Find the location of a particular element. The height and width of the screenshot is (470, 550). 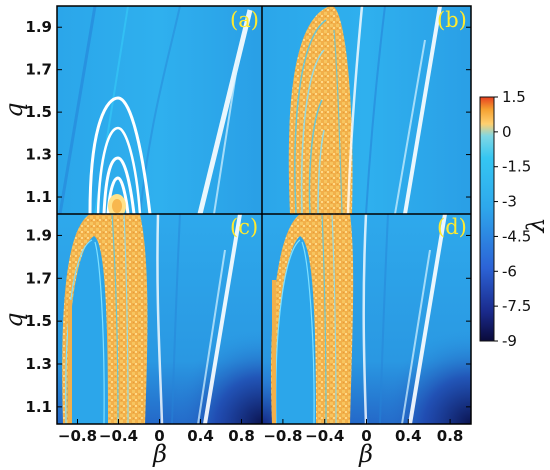

panel-label-c: (c) is located at coordinates (244, 227).